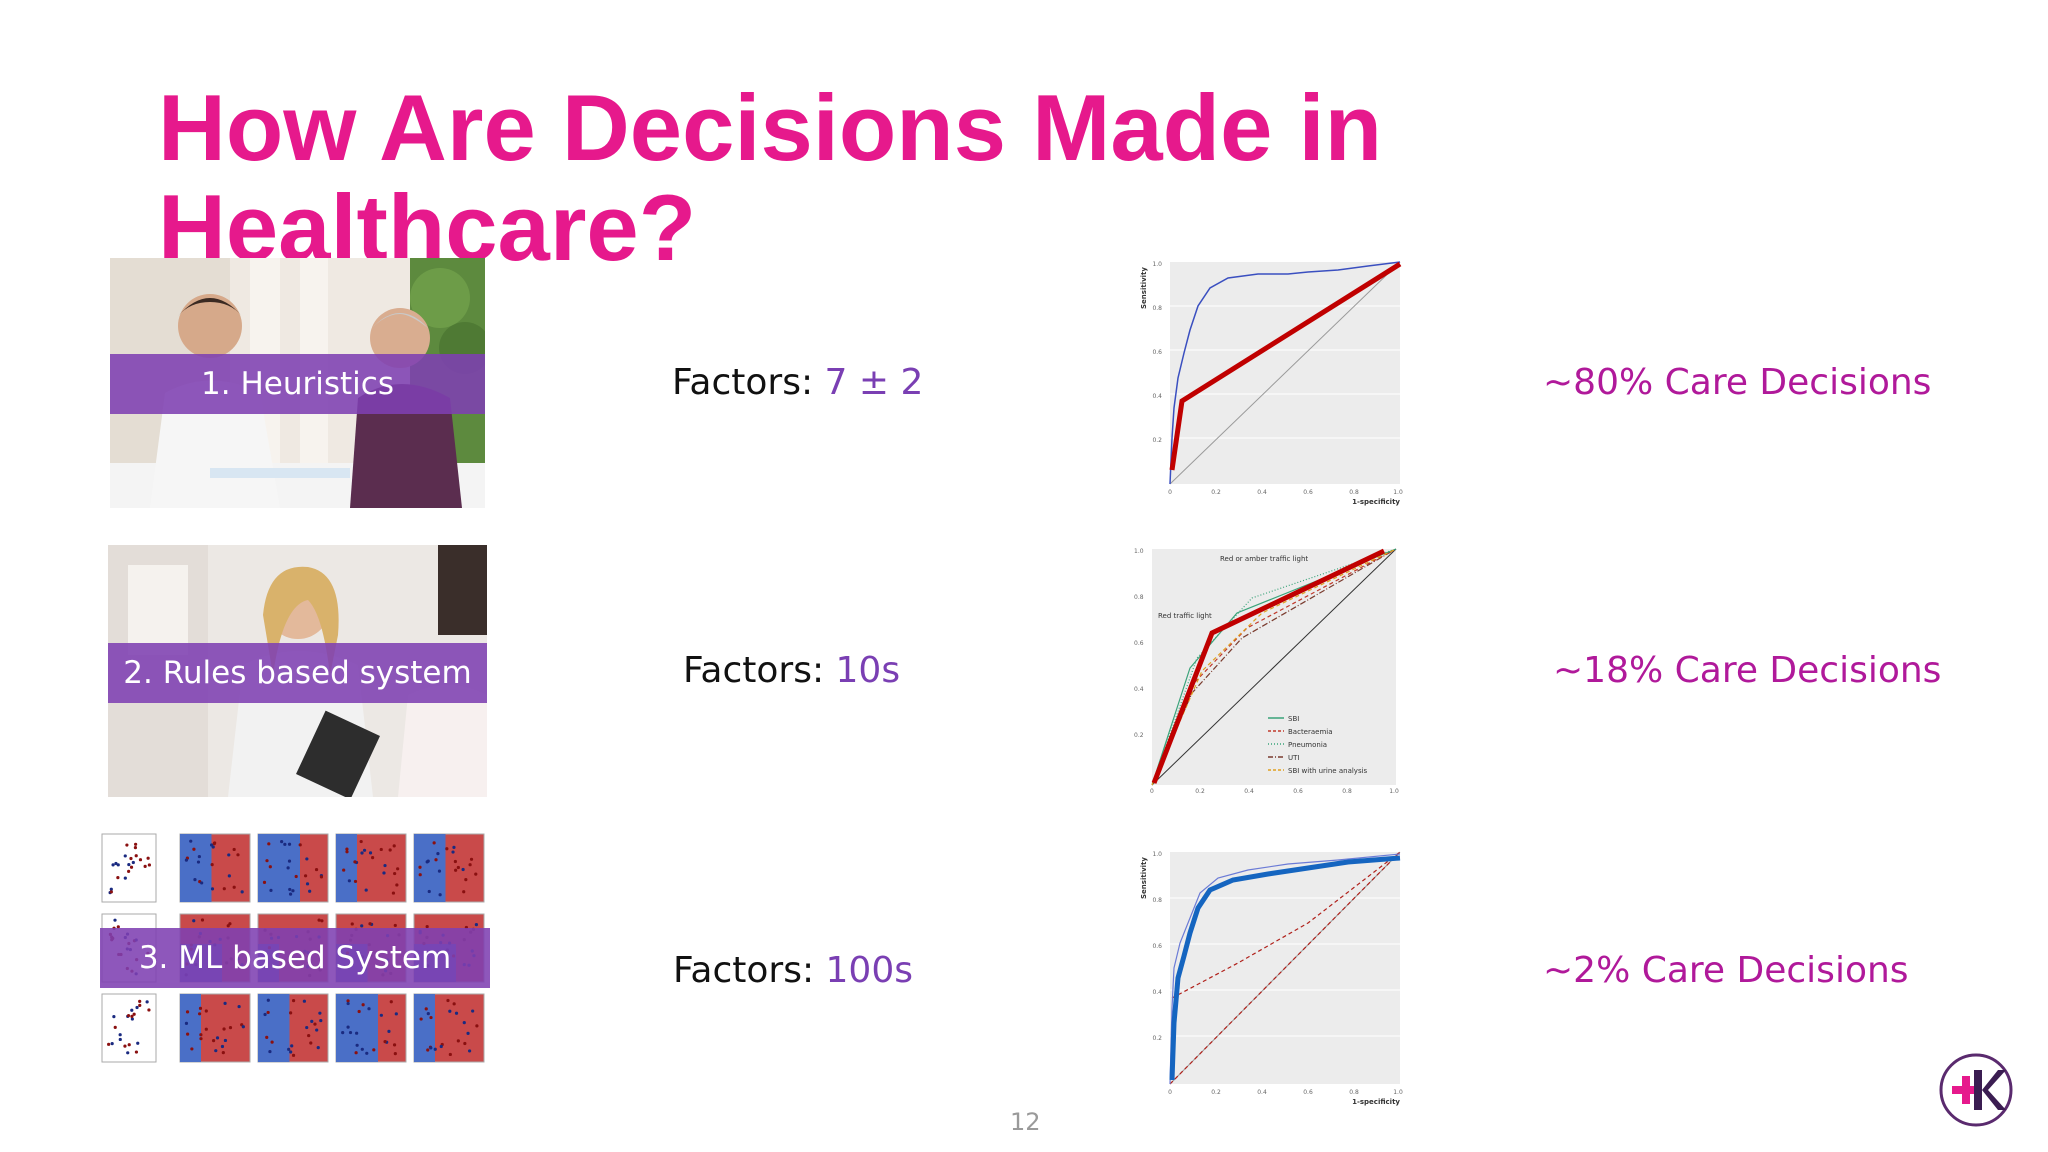 Image resolution: width=2048 pixels, height=1152 pixels. What do you see at coordinates (874, 382) in the screenshot?
I see `factors-value: 7 ± 2` at bounding box center [874, 382].